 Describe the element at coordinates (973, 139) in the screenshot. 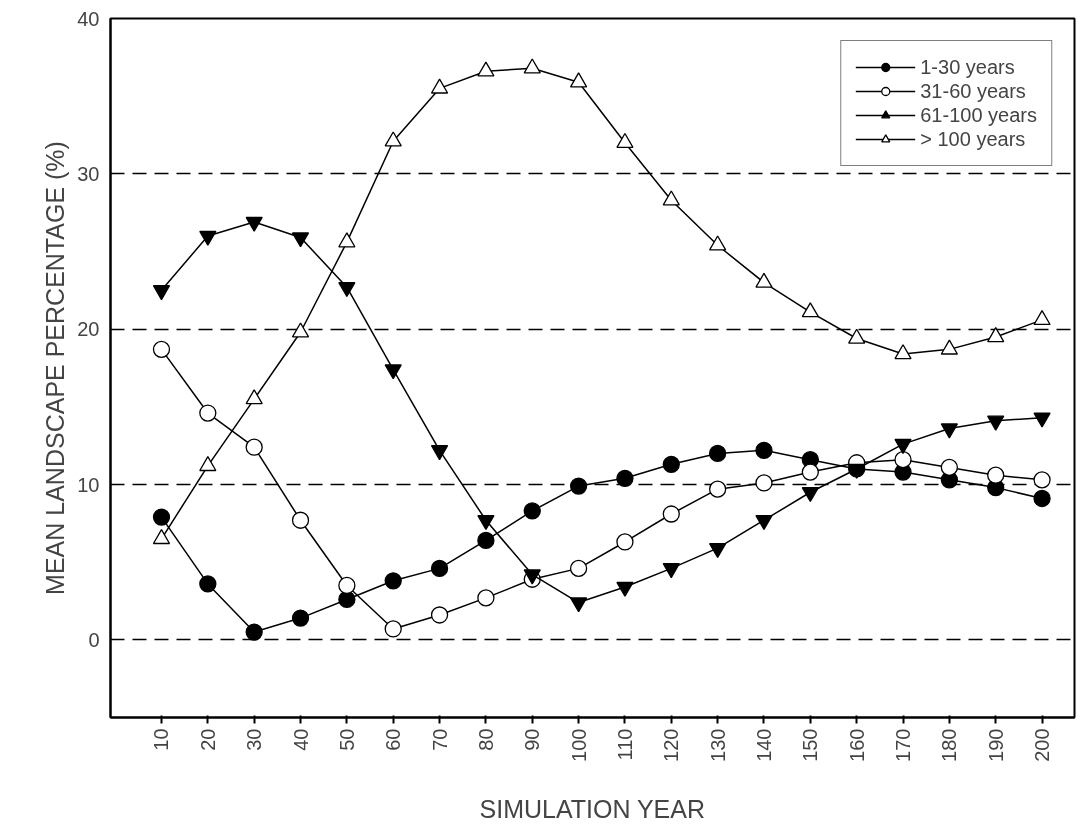

I see `legend-label: > 100 years` at that location.